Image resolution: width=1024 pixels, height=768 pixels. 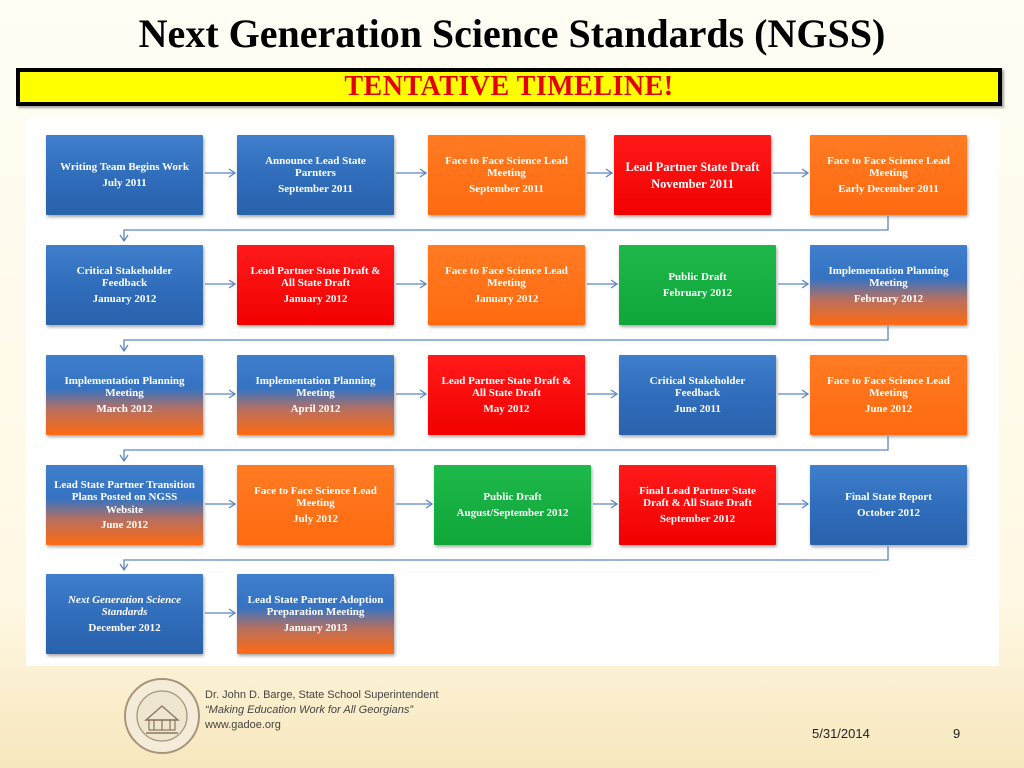 I want to click on step-date: November 2011, so click(x=692, y=183).